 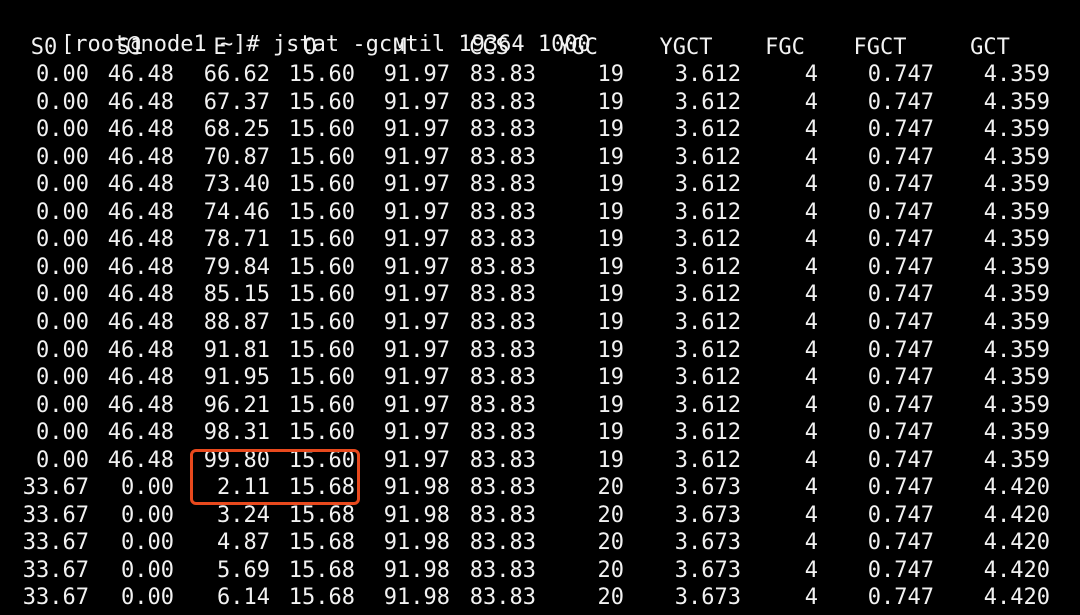 I want to click on column-header-m: M, so click(x=400, y=47).